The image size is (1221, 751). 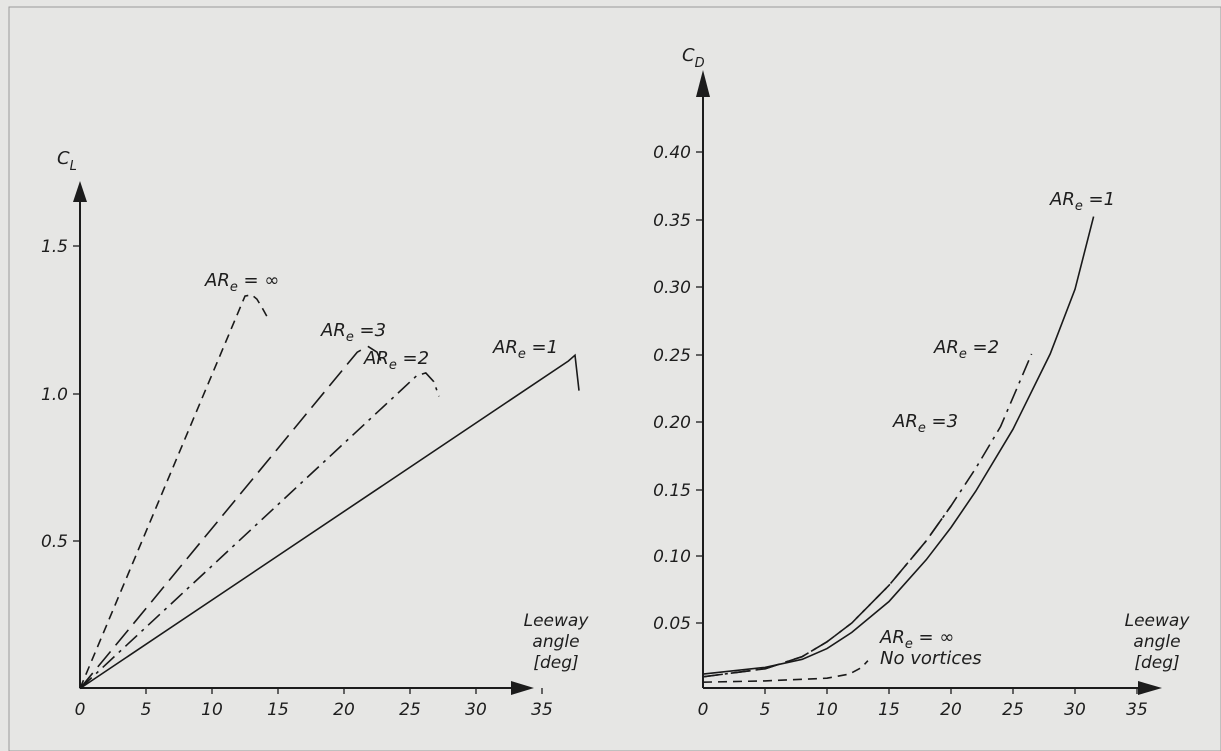 What do you see at coordinates (353, 332) in the screenshot?
I see `lift-series-label-2: ARe =3` at bounding box center [353, 332].